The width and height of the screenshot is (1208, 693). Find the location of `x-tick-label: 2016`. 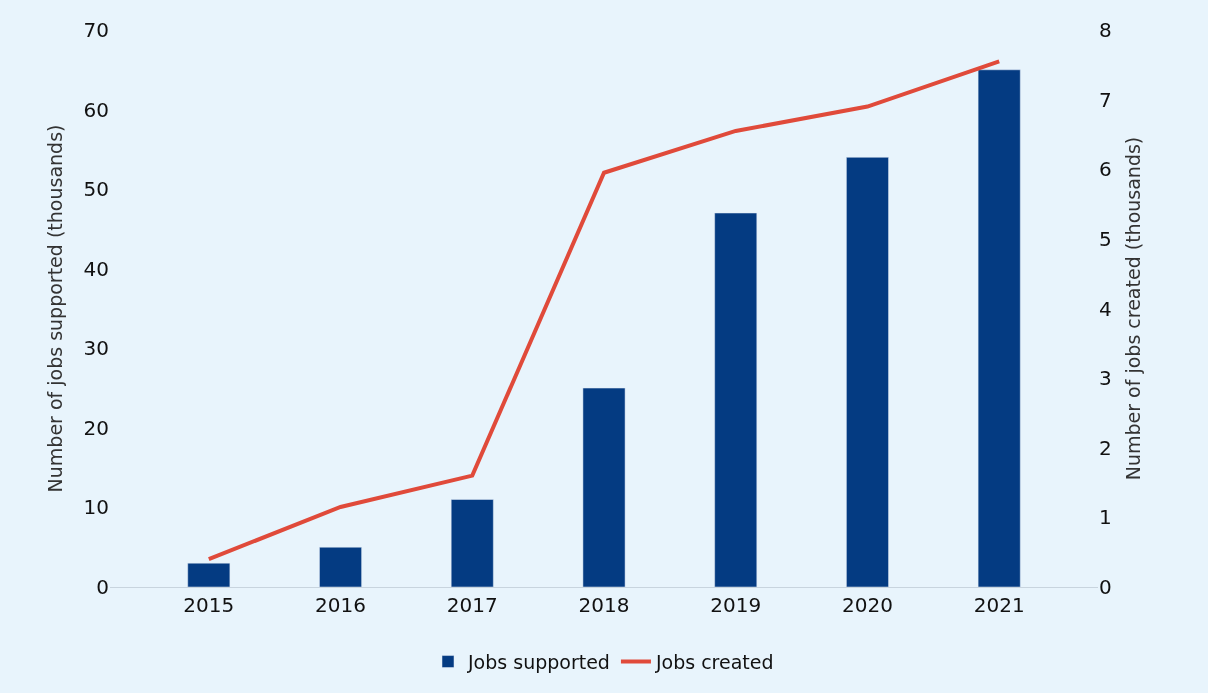

x-tick-label: 2016 is located at coordinates (340, 605).